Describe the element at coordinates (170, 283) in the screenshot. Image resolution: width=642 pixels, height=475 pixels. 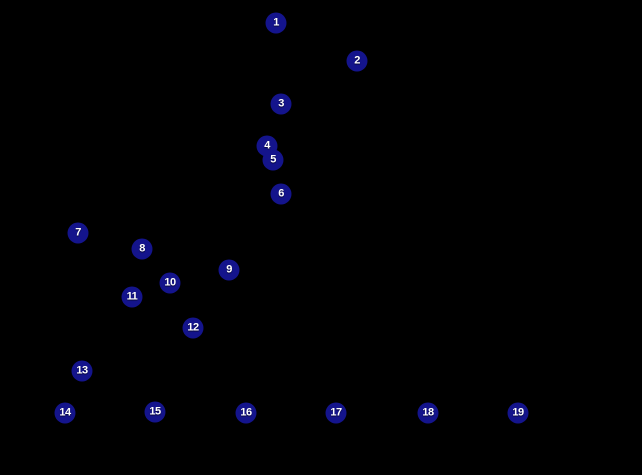
I see `som-marker-10: 10` at that location.